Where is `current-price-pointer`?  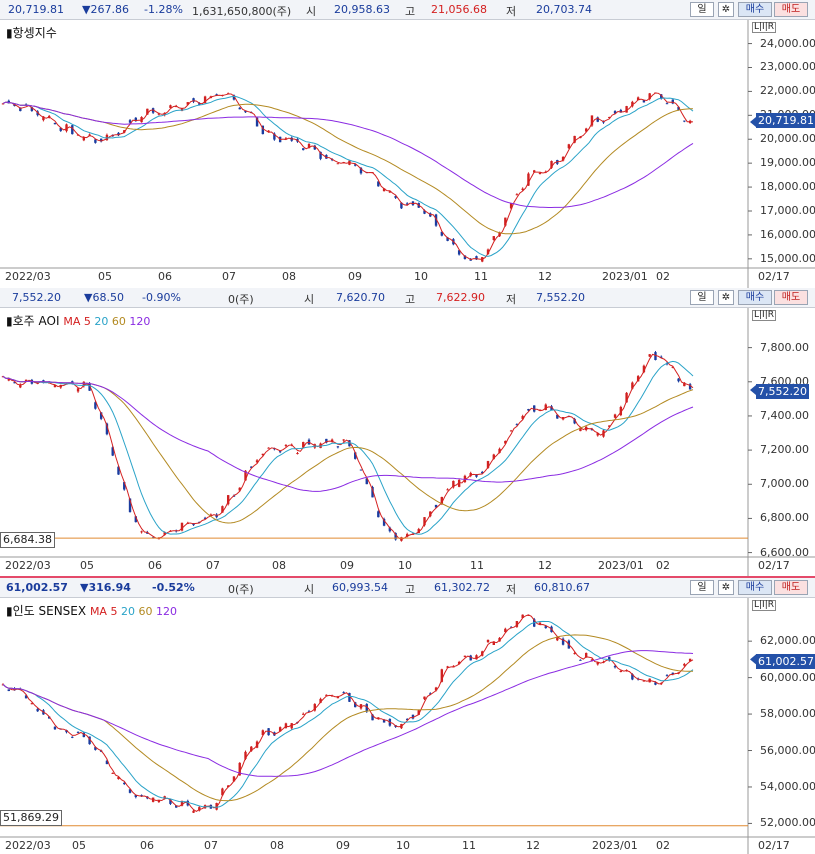 current-price-pointer is located at coordinates (753, 122).